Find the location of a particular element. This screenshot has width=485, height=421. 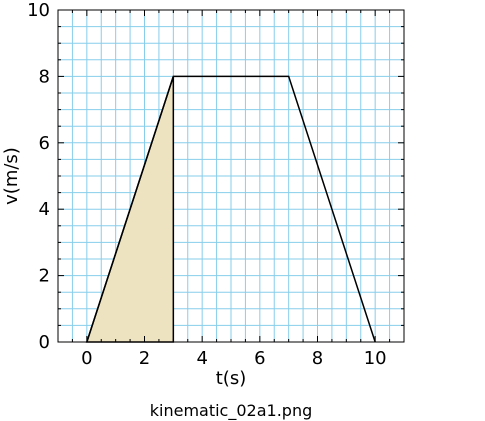

y-tick-label: 6 is located at coordinates (44, 143).